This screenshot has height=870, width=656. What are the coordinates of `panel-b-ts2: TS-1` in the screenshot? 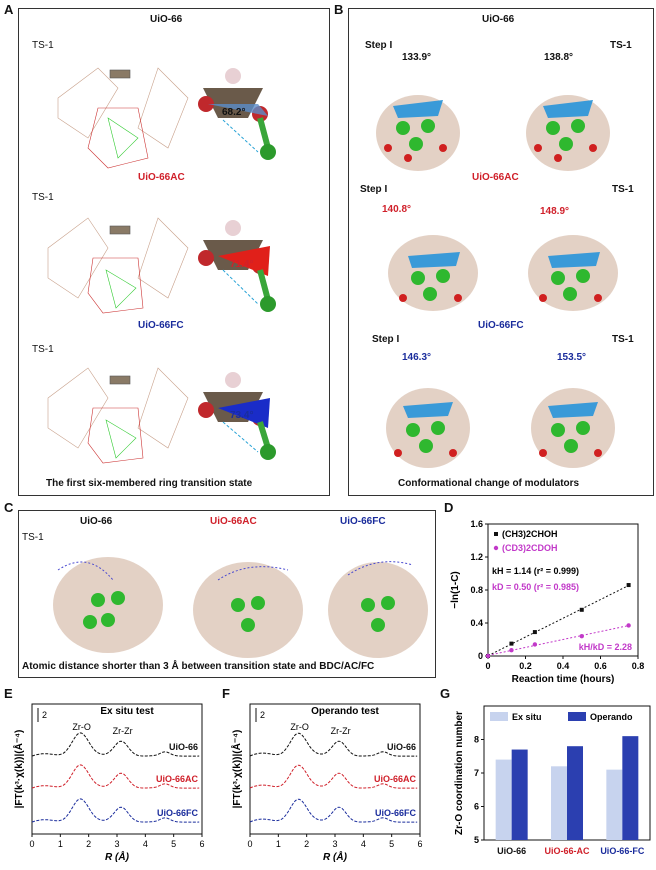 It's located at (623, 189).